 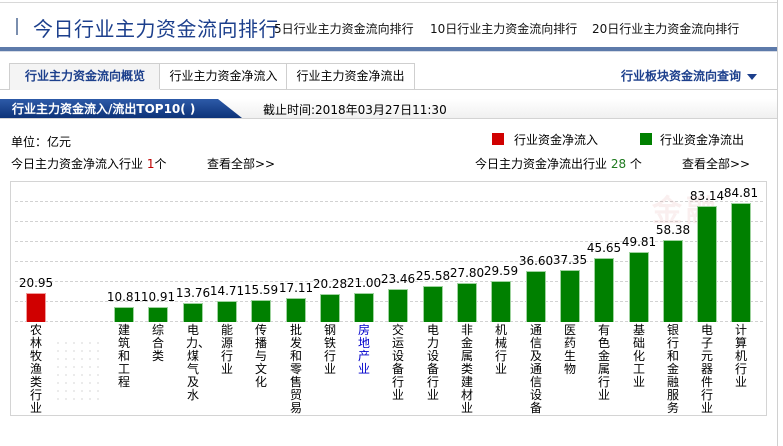 What do you see at coordinates (241, 164) in the screenshot?
I see `view-all-inflow-link: 查看全部>>` at bounding box center [241, 164].